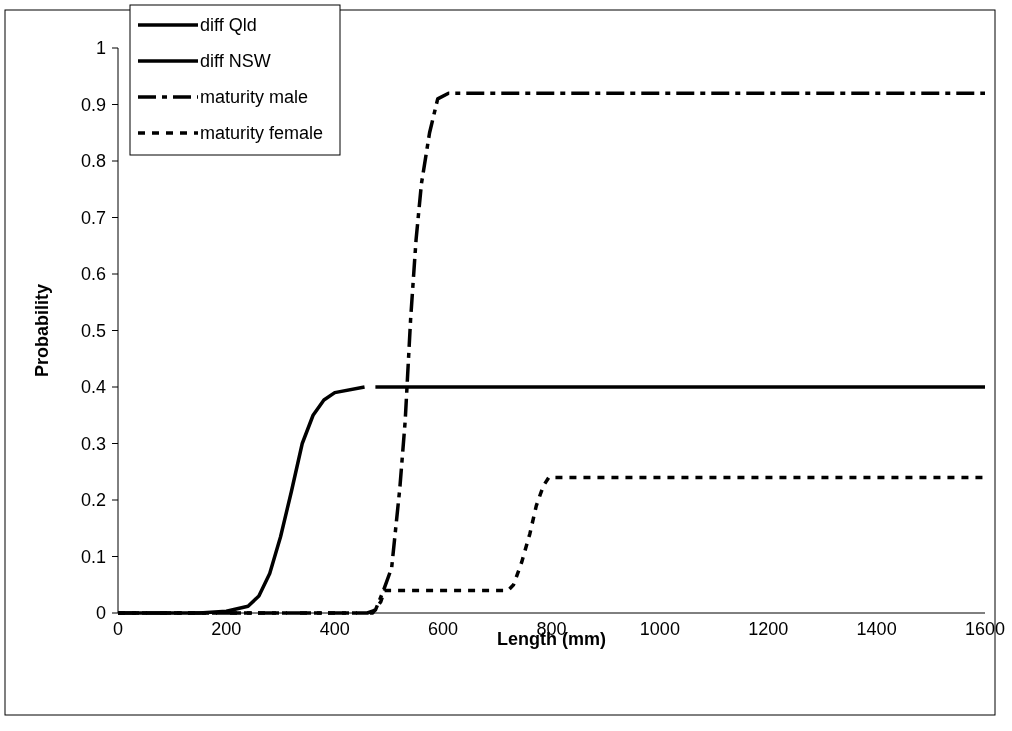 The width and height of the screenshot is (1012, 731). What do you see at coordinates (262, 133) in the screenshot?
I see `legend-label: maturity female` at bounding box center [262, 133].